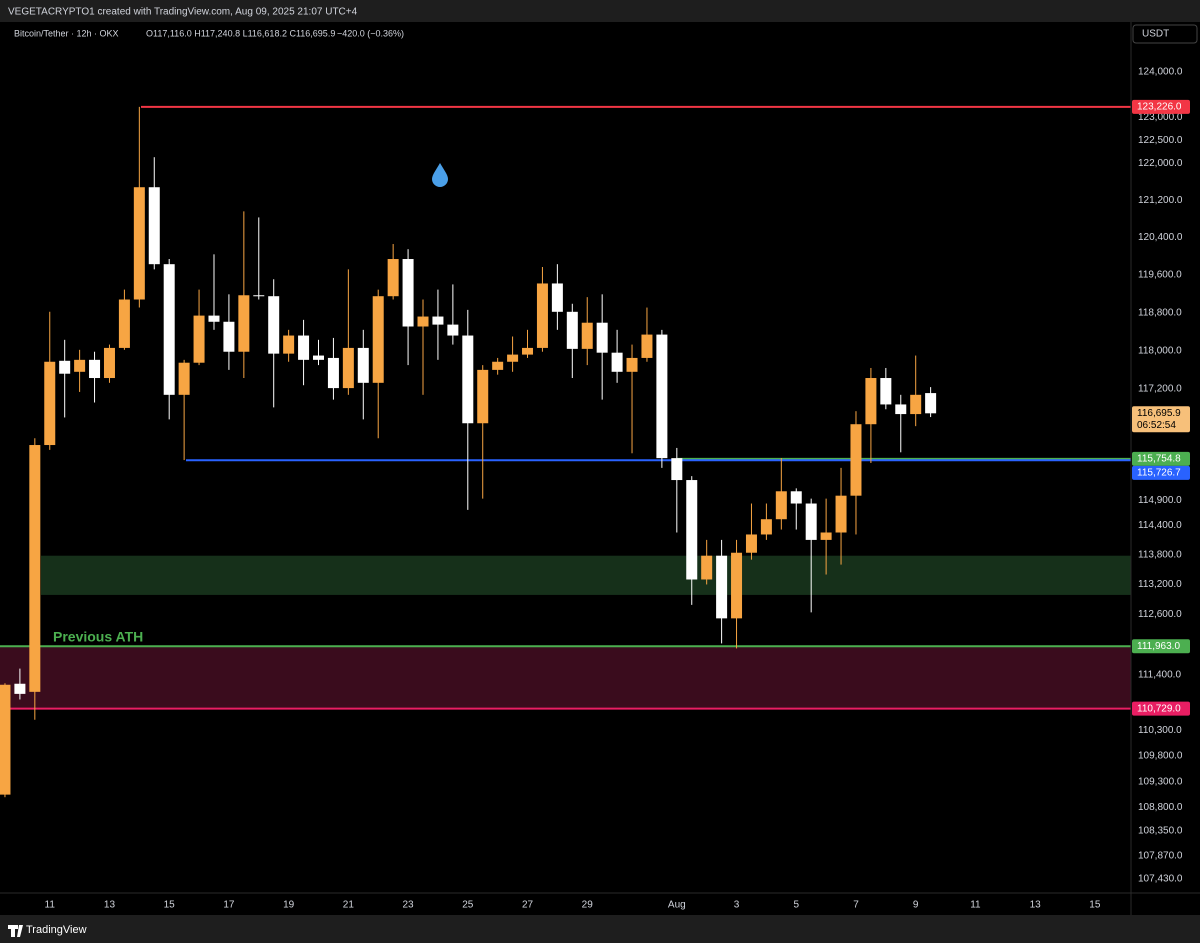  What do you see at coordinates (1160, 730) in the screenshot?
I see `y-tick-label: 110,300.0` at bounding box center [1160, 730].